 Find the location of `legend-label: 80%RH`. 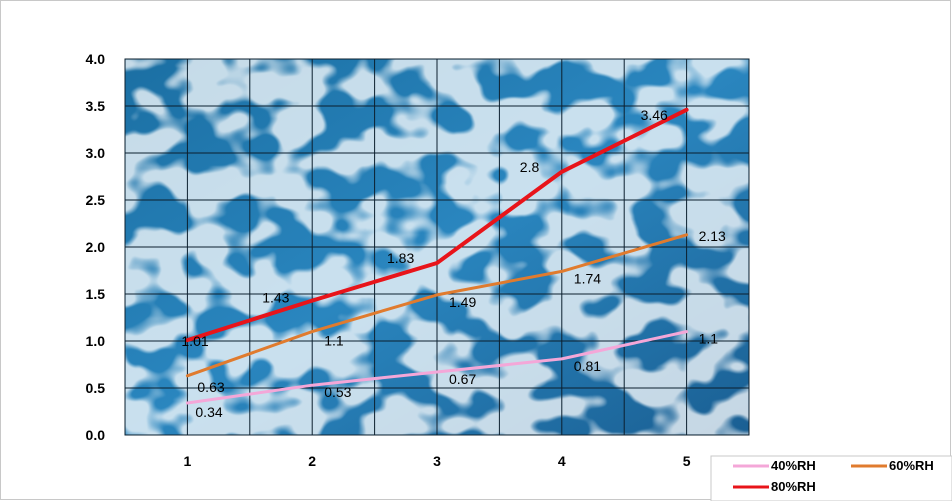

legend-label: 80%RH is located at coordinates (793, 486).